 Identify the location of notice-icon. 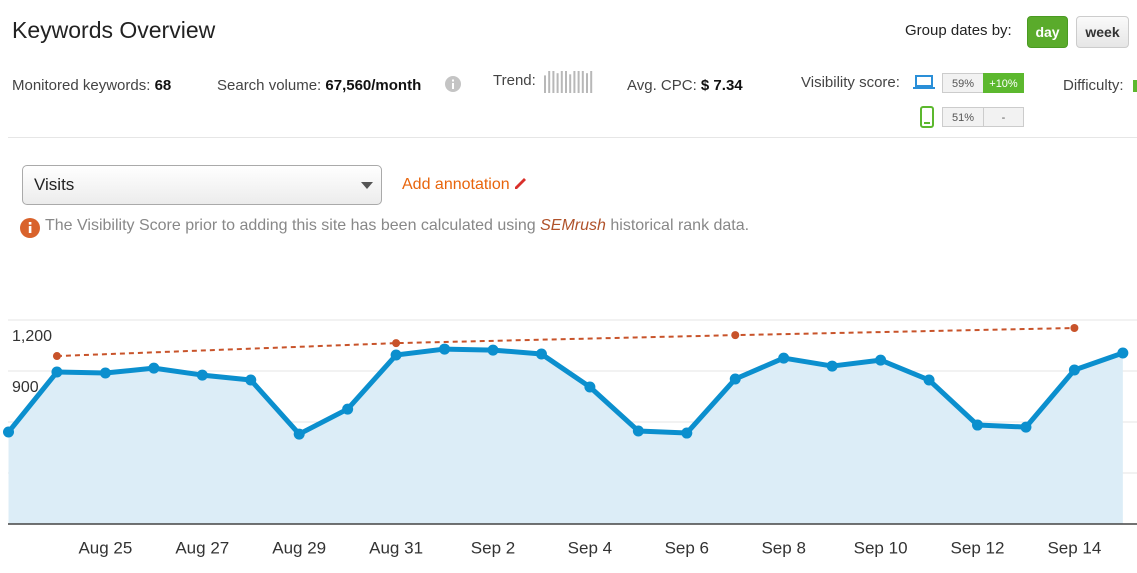
(30, 228).